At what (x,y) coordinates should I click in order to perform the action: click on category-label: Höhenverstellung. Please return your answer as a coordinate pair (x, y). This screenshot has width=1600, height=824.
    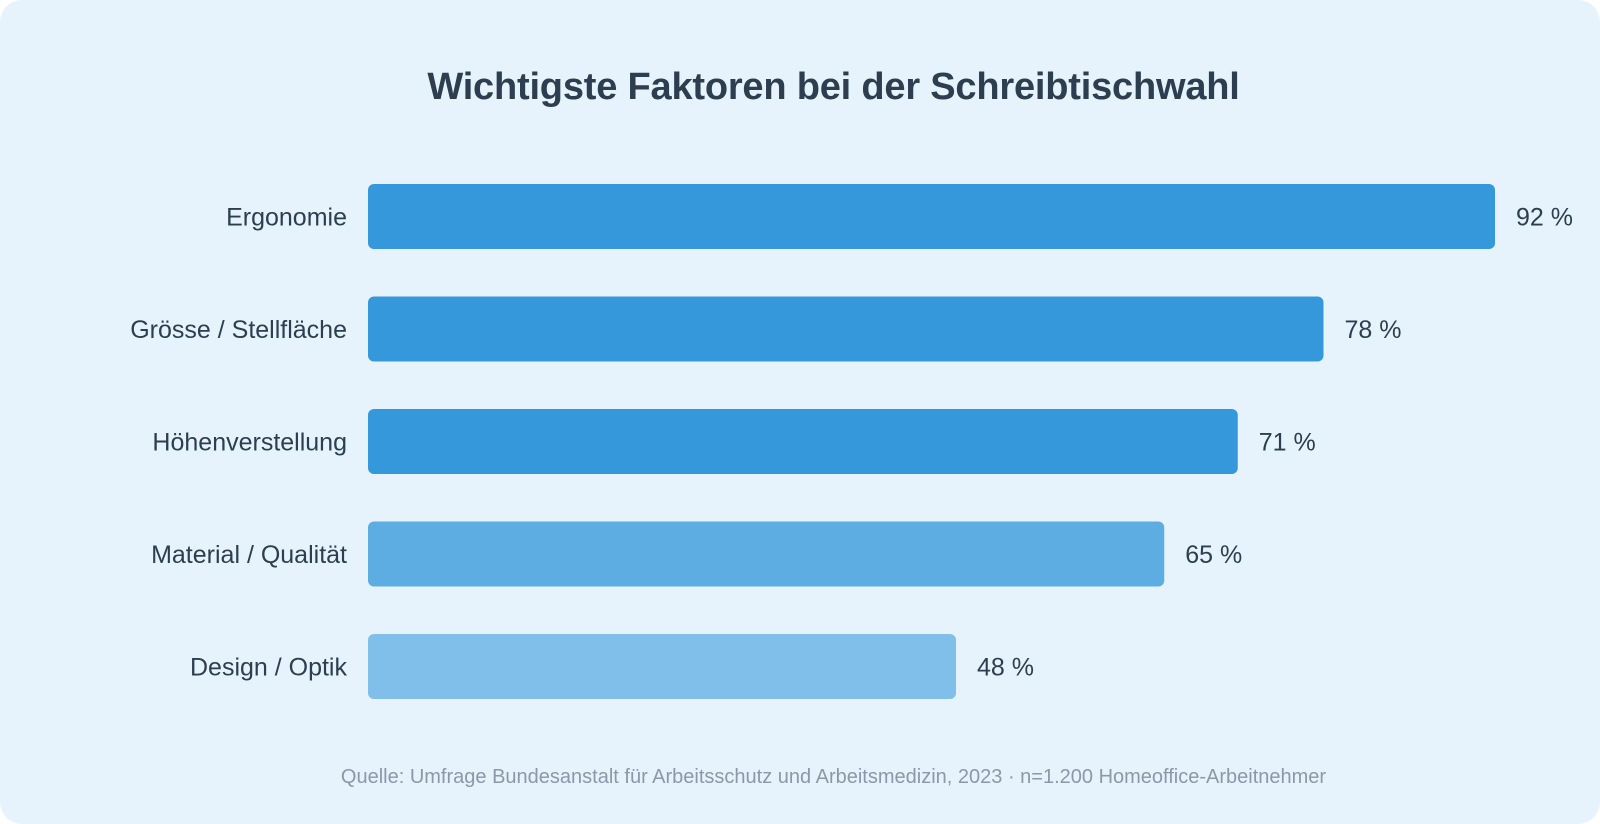
    Looking at the image, I should click on (249, 443).